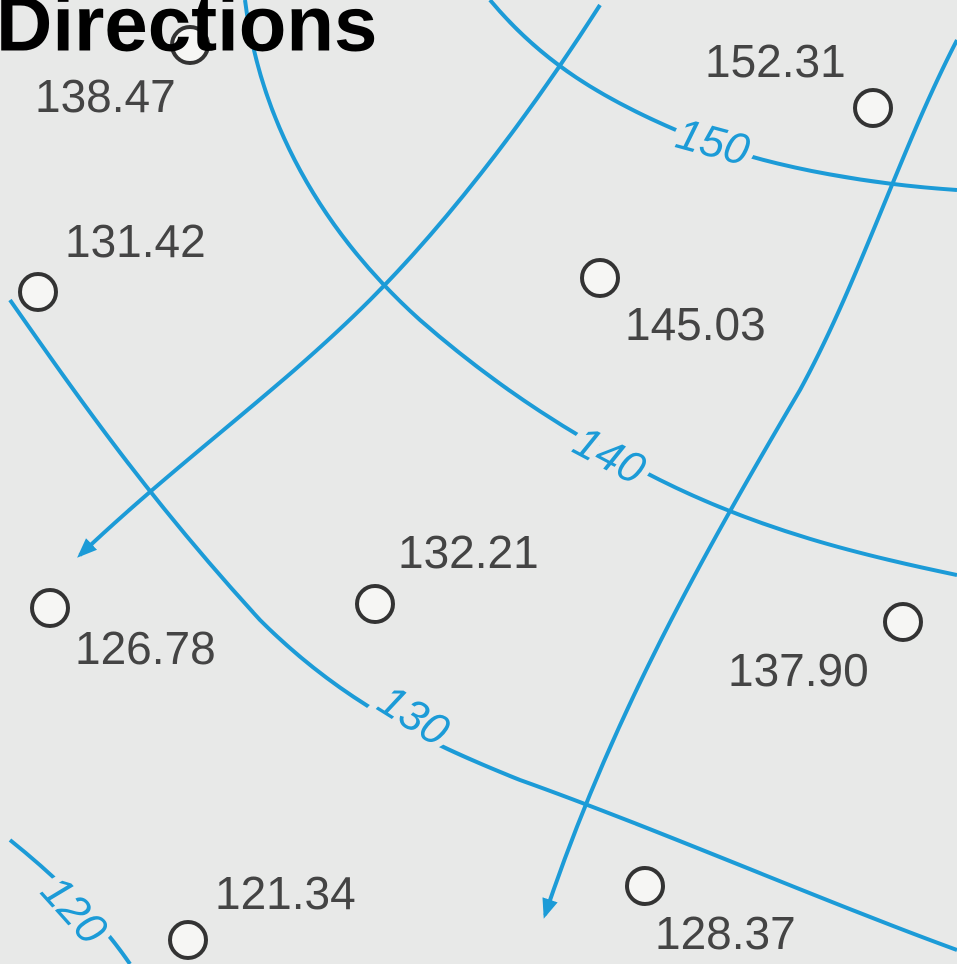 Image resolution: width=957 pixels, height=964 pixels. I want to click on spot-height-label: 128.37, so click(725, 933).